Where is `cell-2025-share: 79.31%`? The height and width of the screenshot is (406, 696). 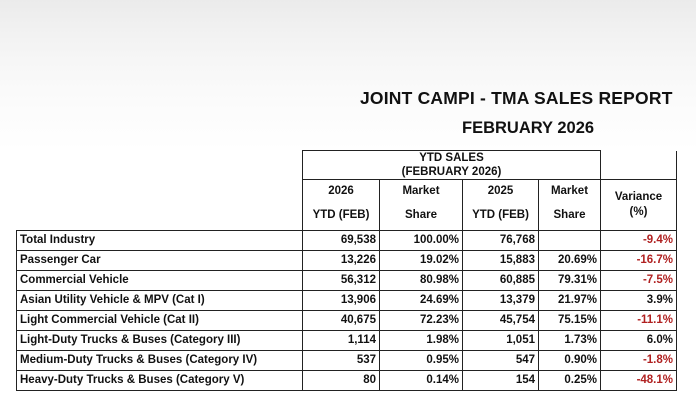
cell-2025-share: 79.31% is located at coordinates (569, 280).